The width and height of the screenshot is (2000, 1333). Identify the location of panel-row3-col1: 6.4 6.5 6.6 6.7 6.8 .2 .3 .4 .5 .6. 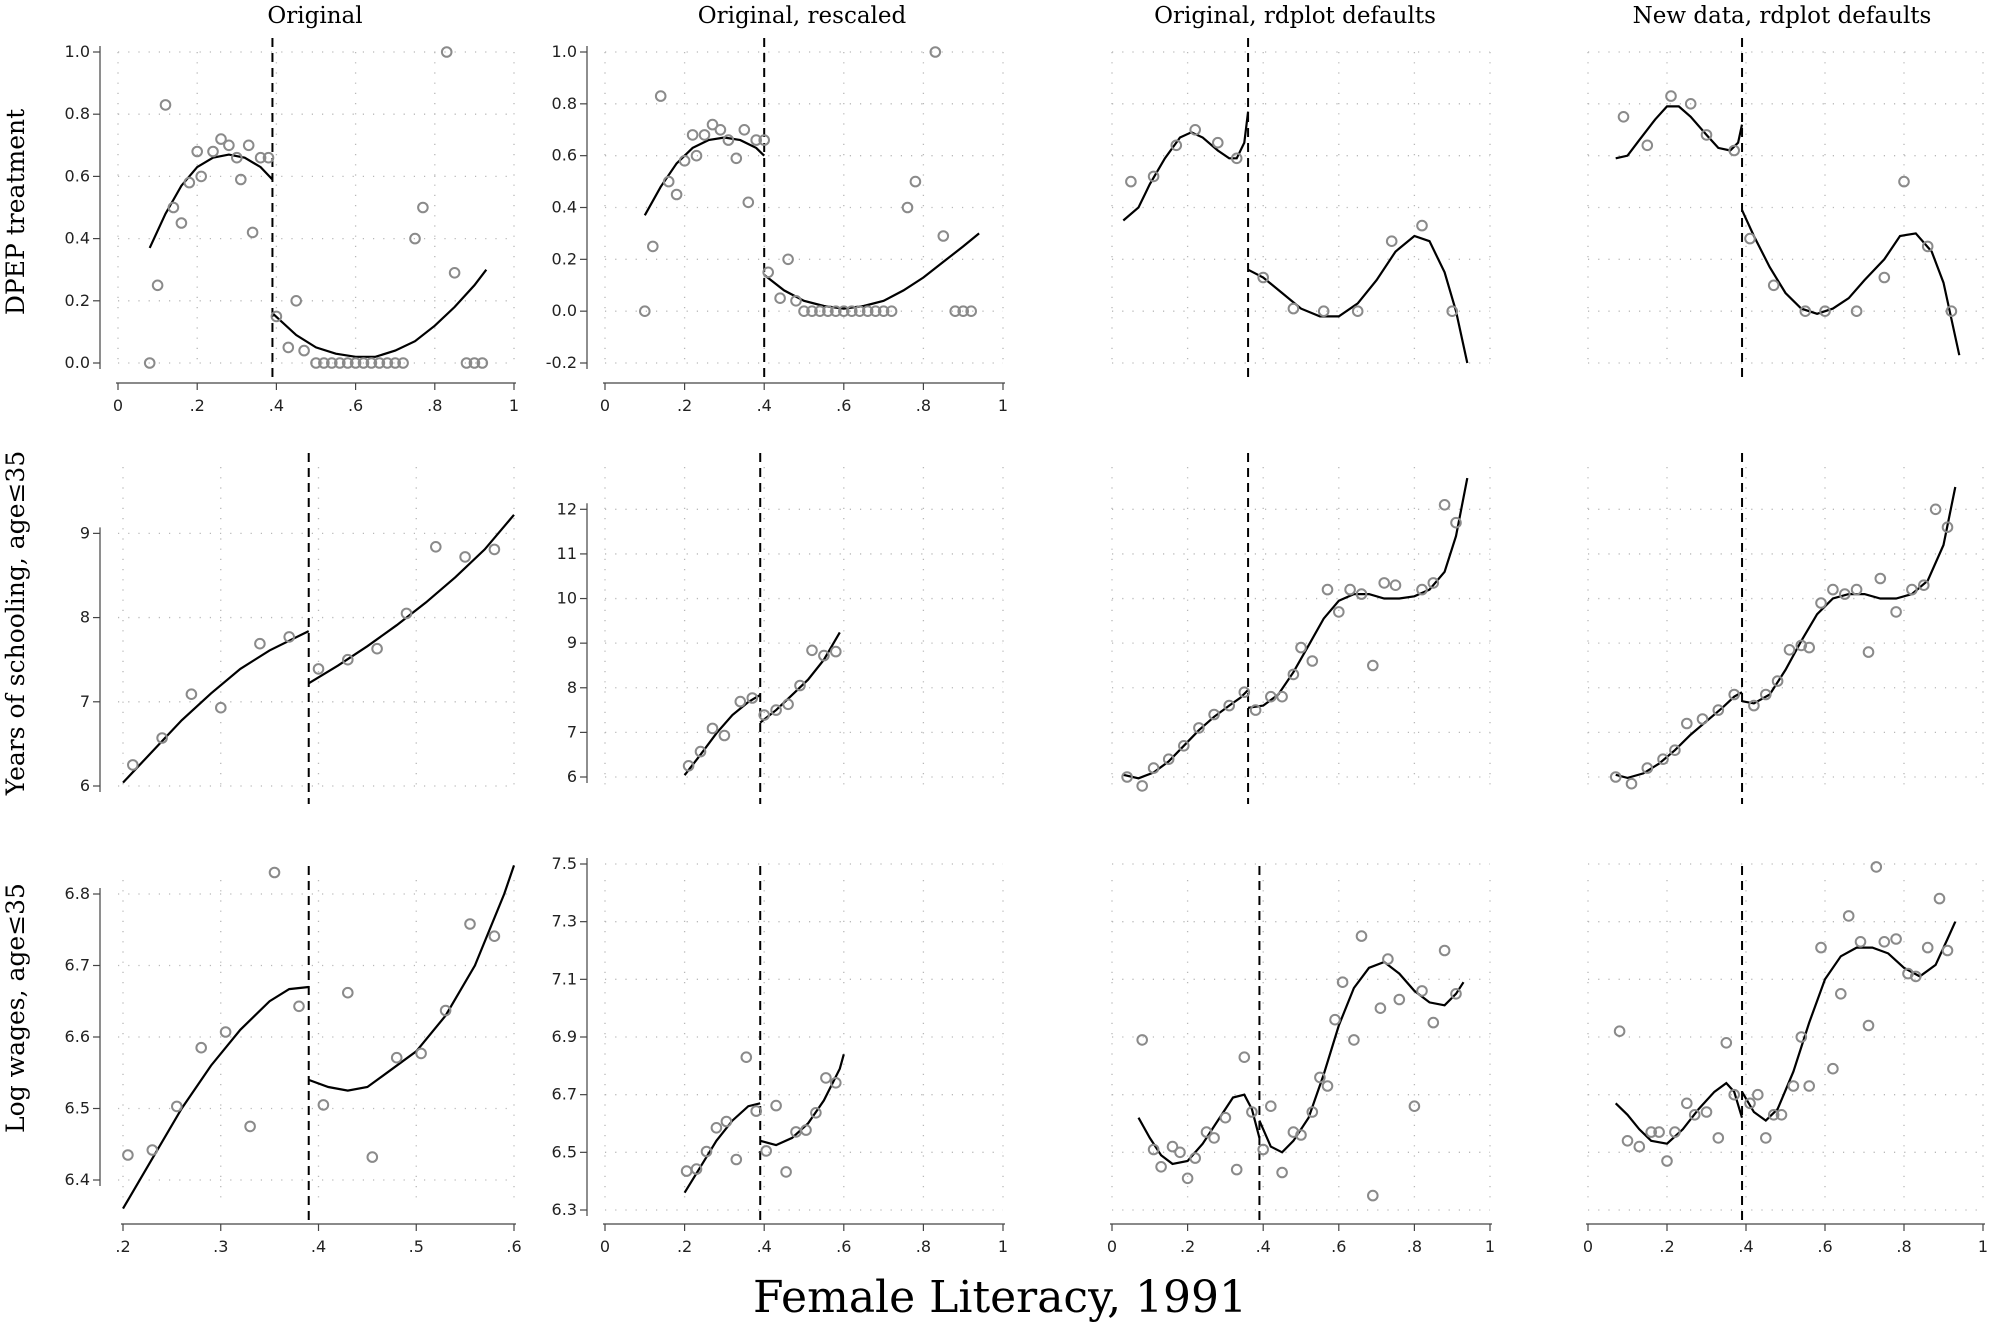
(293, 1060).